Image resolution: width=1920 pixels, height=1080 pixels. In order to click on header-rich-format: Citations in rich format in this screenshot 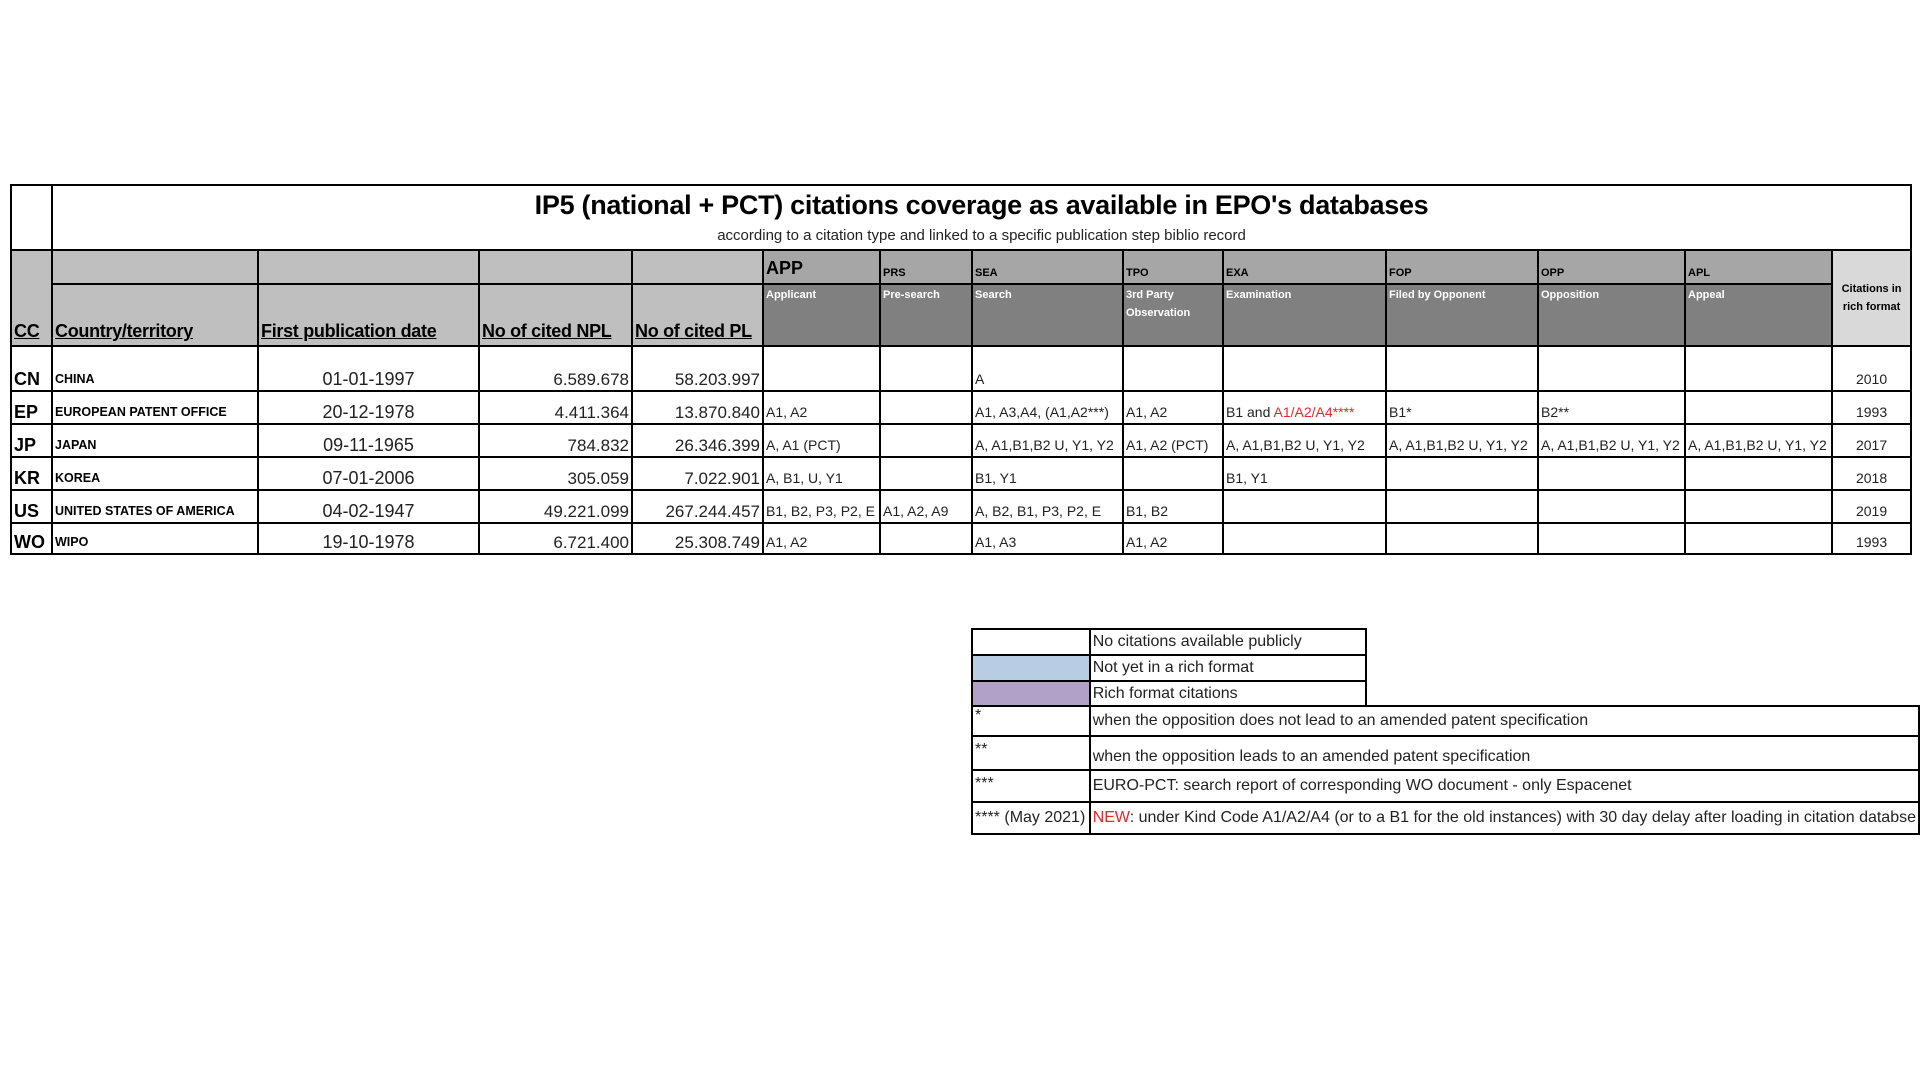, I will do `click(1871, 298)`.